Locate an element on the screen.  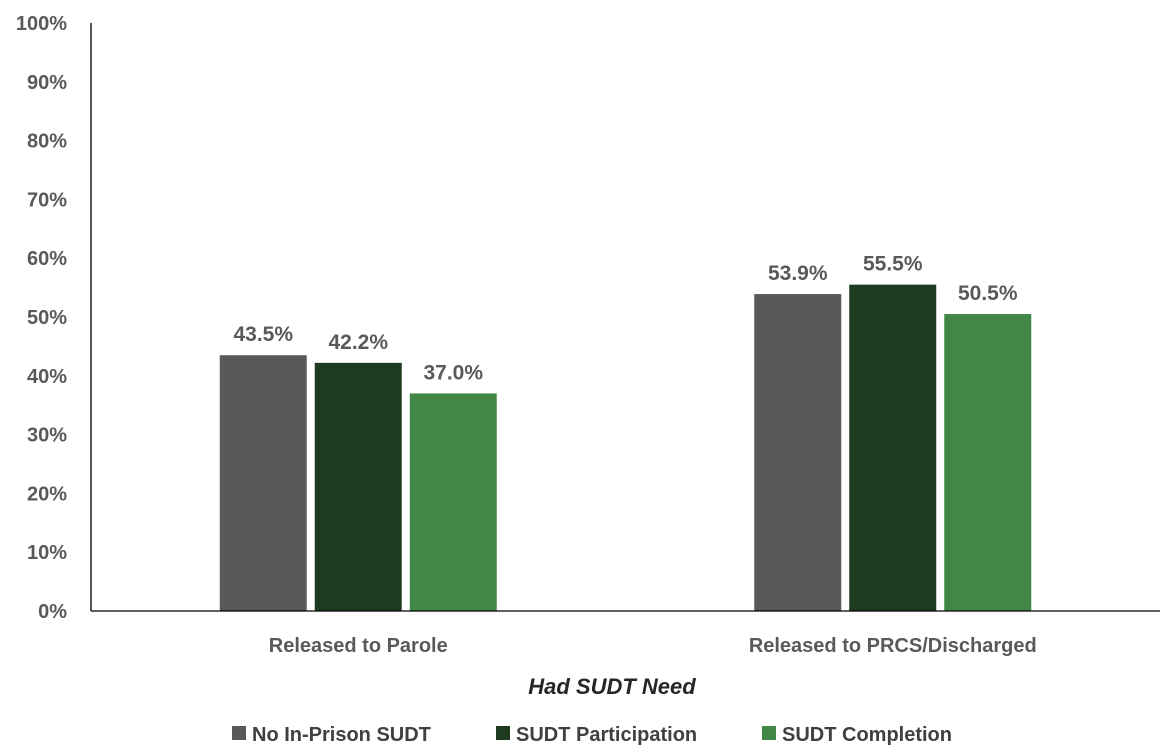
y-tick-label: 100% is located at coordinates (41, 24).